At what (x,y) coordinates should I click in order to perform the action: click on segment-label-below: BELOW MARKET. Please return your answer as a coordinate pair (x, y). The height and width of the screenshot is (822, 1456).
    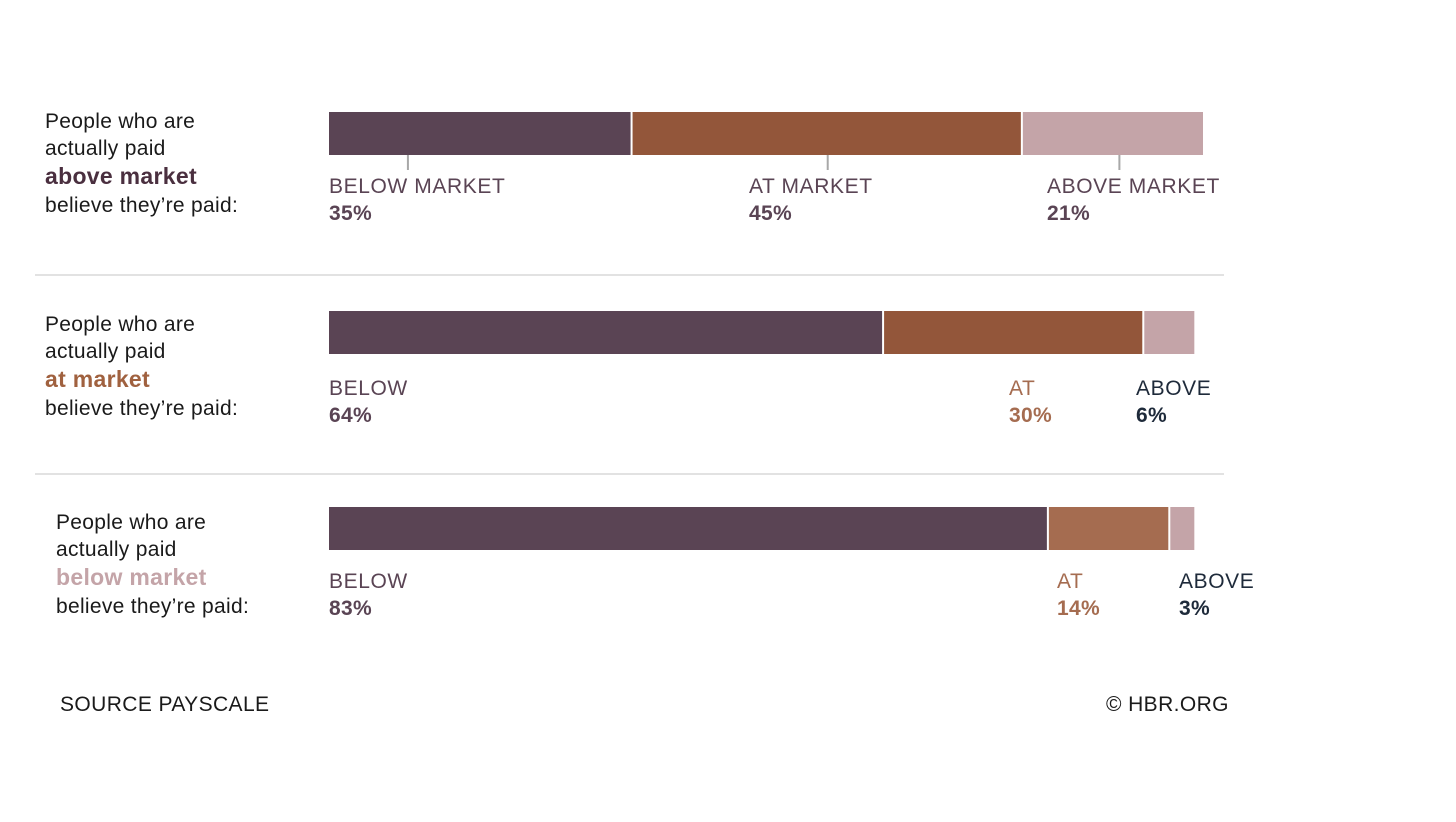
    Looking at the image, I should click on (417, 186).